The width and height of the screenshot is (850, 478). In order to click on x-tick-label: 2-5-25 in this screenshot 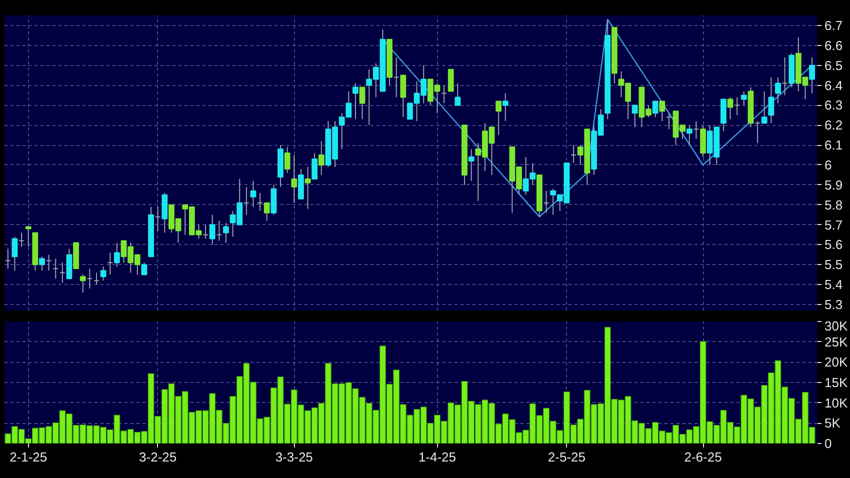, I will do `click(567, 457)`.